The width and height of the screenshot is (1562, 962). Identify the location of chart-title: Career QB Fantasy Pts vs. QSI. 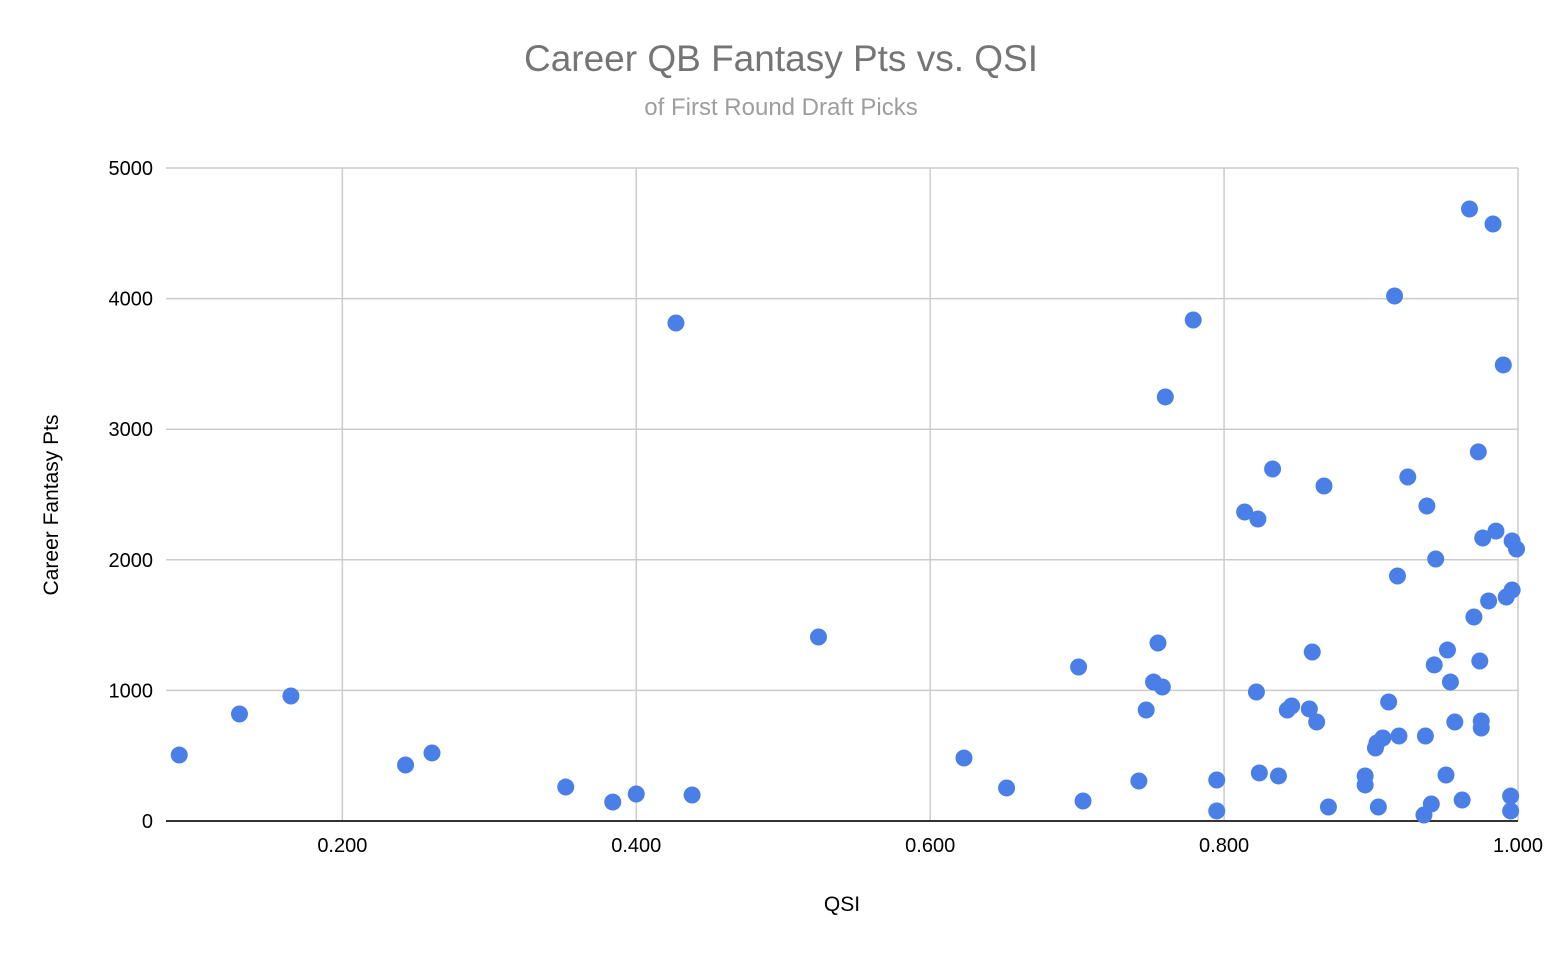
(781, 58).